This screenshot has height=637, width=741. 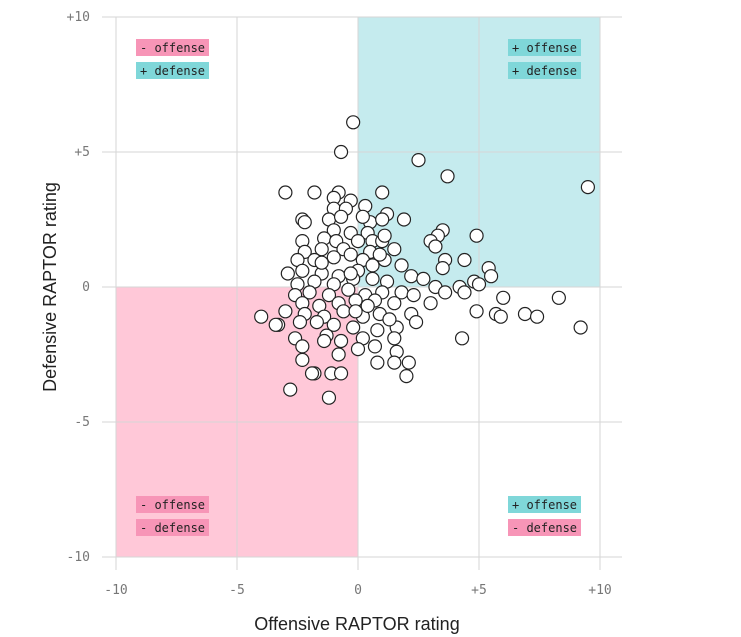 What do you see at coordinates (544, 59) in the screenshot?
I see `quadrant-label-top-right: + offense + defense` at bounding box center [544, 59].